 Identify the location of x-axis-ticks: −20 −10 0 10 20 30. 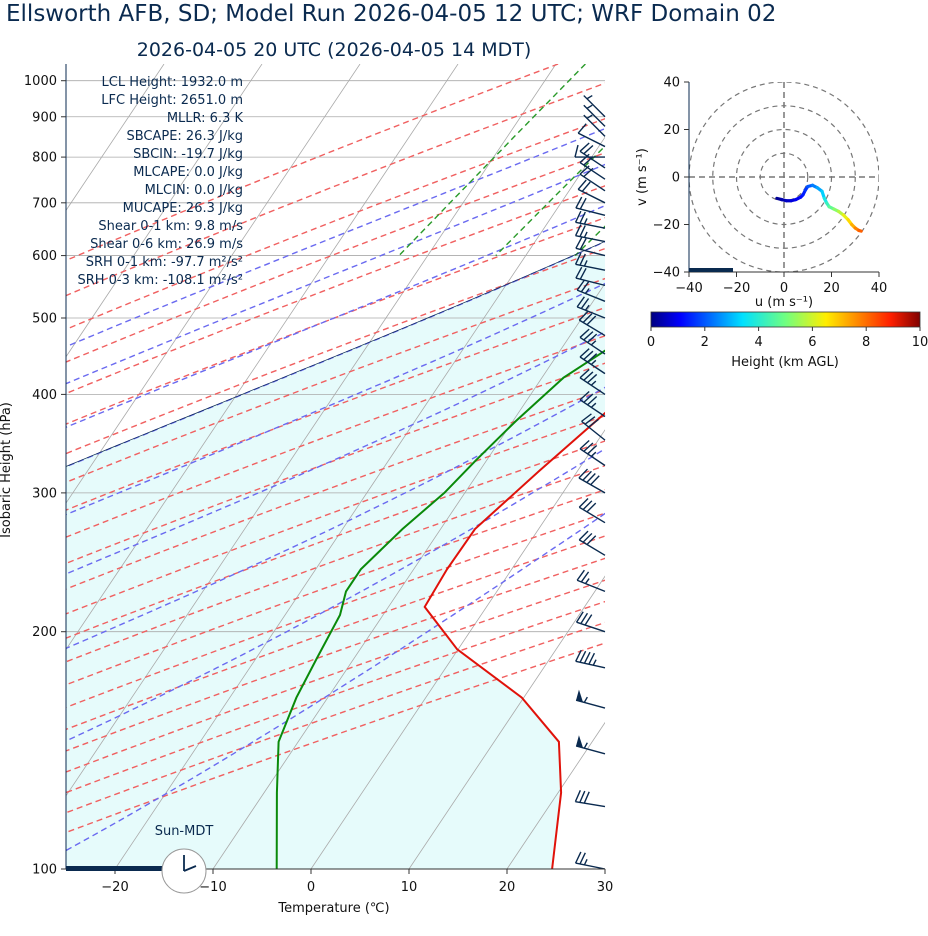
(357, 882).